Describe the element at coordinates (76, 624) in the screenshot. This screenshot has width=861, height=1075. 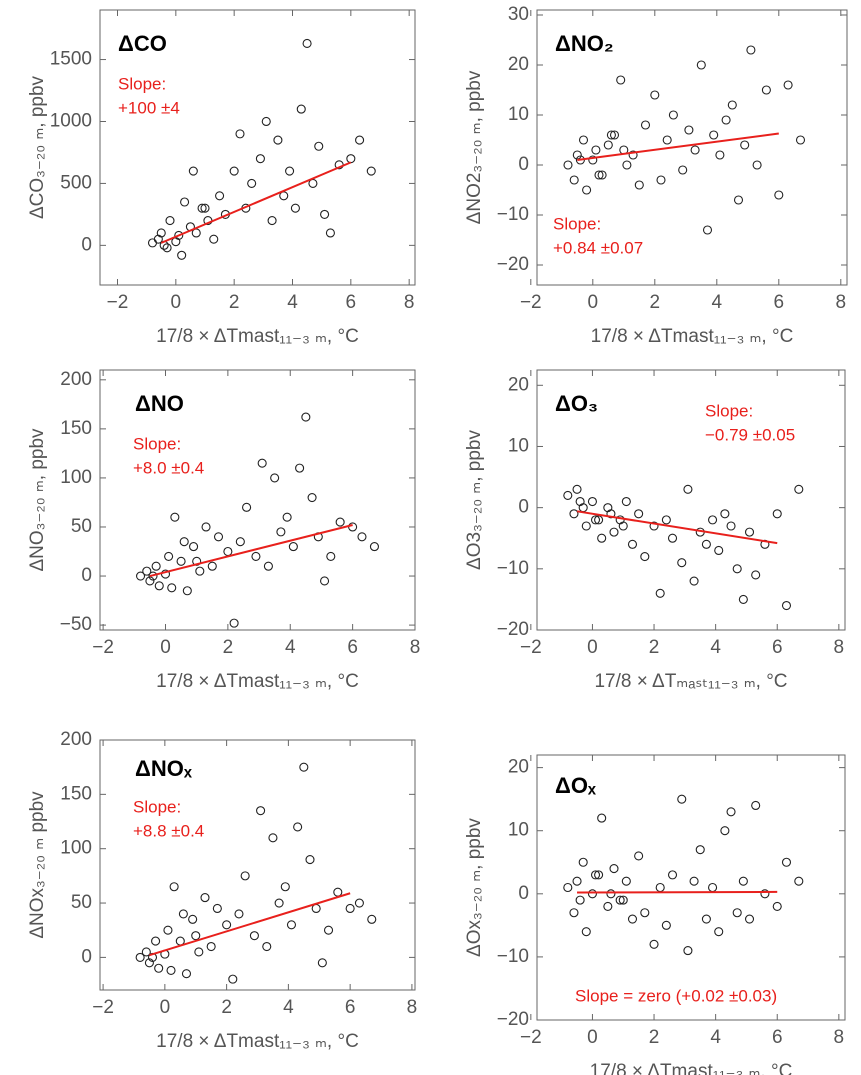
I see `y-tick-label: −50` at that location.